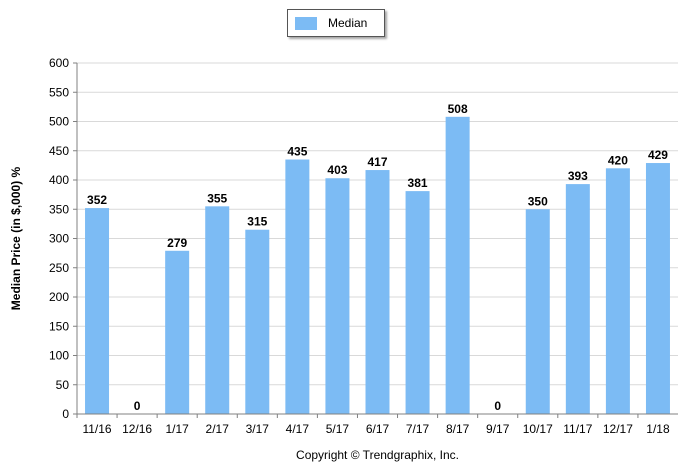 This screenshot has height=469, width=693. I want to click on x-tick-label: 10/17, so click(538, 429).